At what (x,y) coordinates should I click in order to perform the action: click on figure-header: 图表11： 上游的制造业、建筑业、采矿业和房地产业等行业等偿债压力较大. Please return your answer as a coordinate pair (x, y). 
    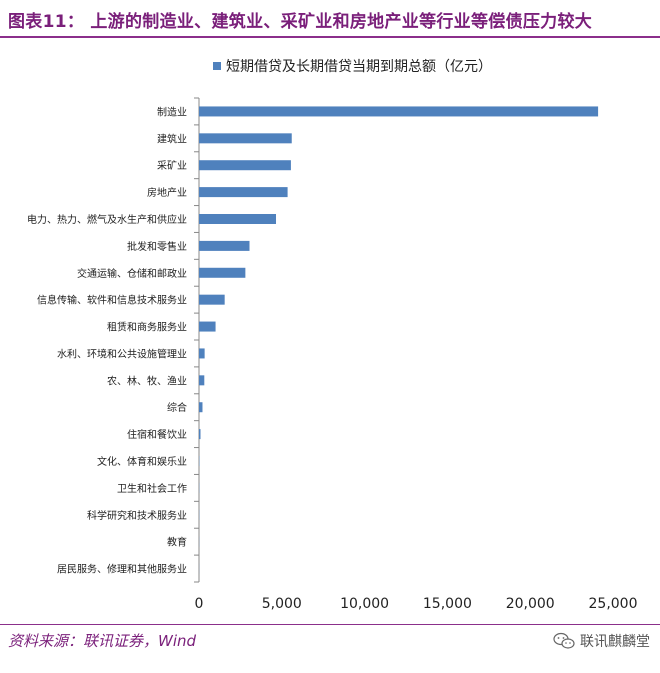
    Looking at the image, I should click on (330, 20).